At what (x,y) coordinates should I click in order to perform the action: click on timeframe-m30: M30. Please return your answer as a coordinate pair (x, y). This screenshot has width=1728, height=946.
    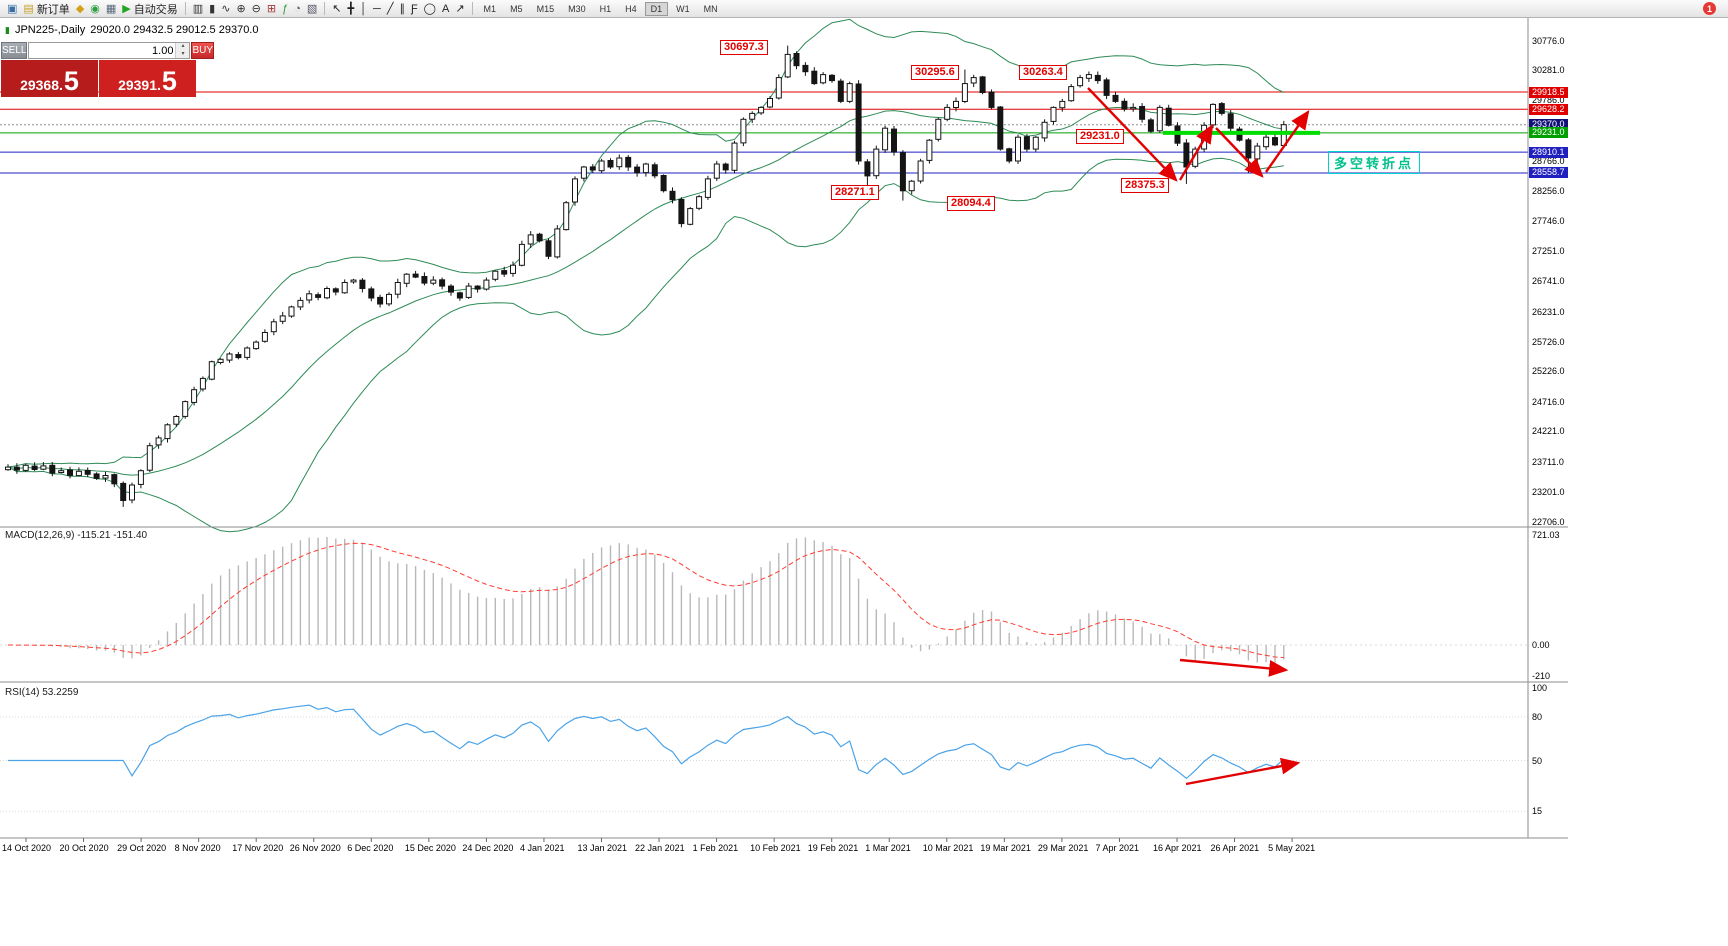
    Looking at the image, I should click on (577, 8).